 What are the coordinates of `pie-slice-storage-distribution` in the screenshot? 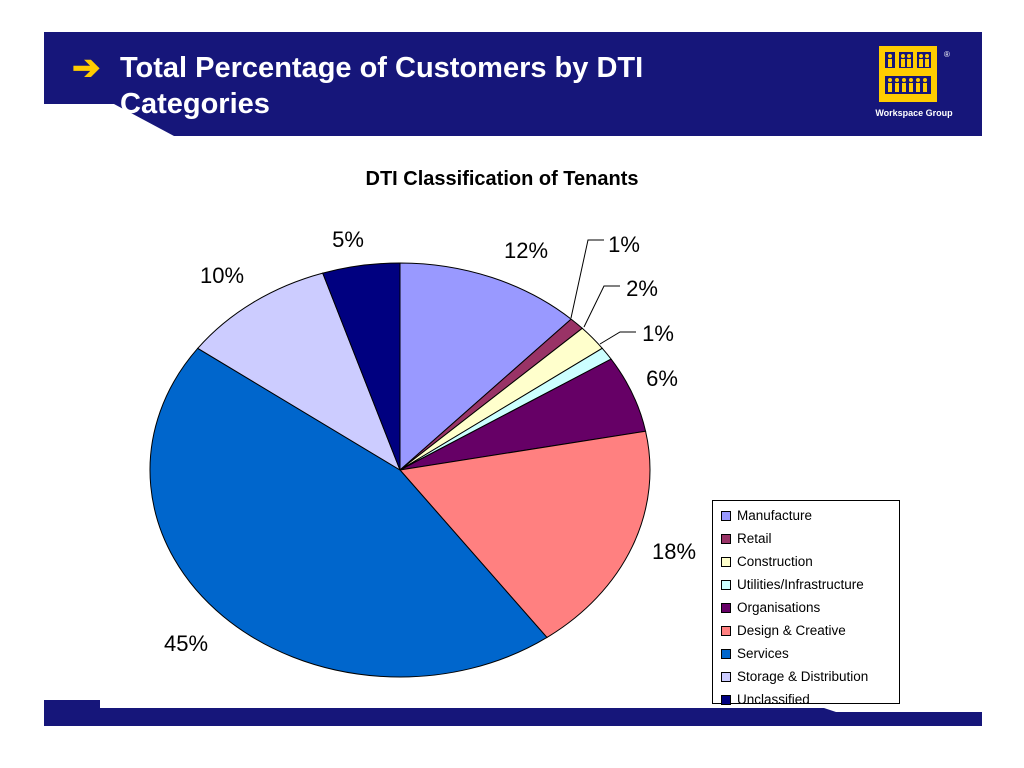 It's located at (299, 372).